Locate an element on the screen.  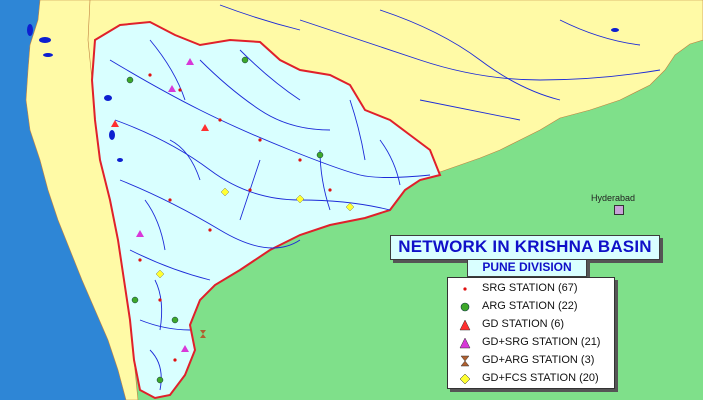
legend-label: GD+ARG STATION (3) is located at coordinates (538, 360).